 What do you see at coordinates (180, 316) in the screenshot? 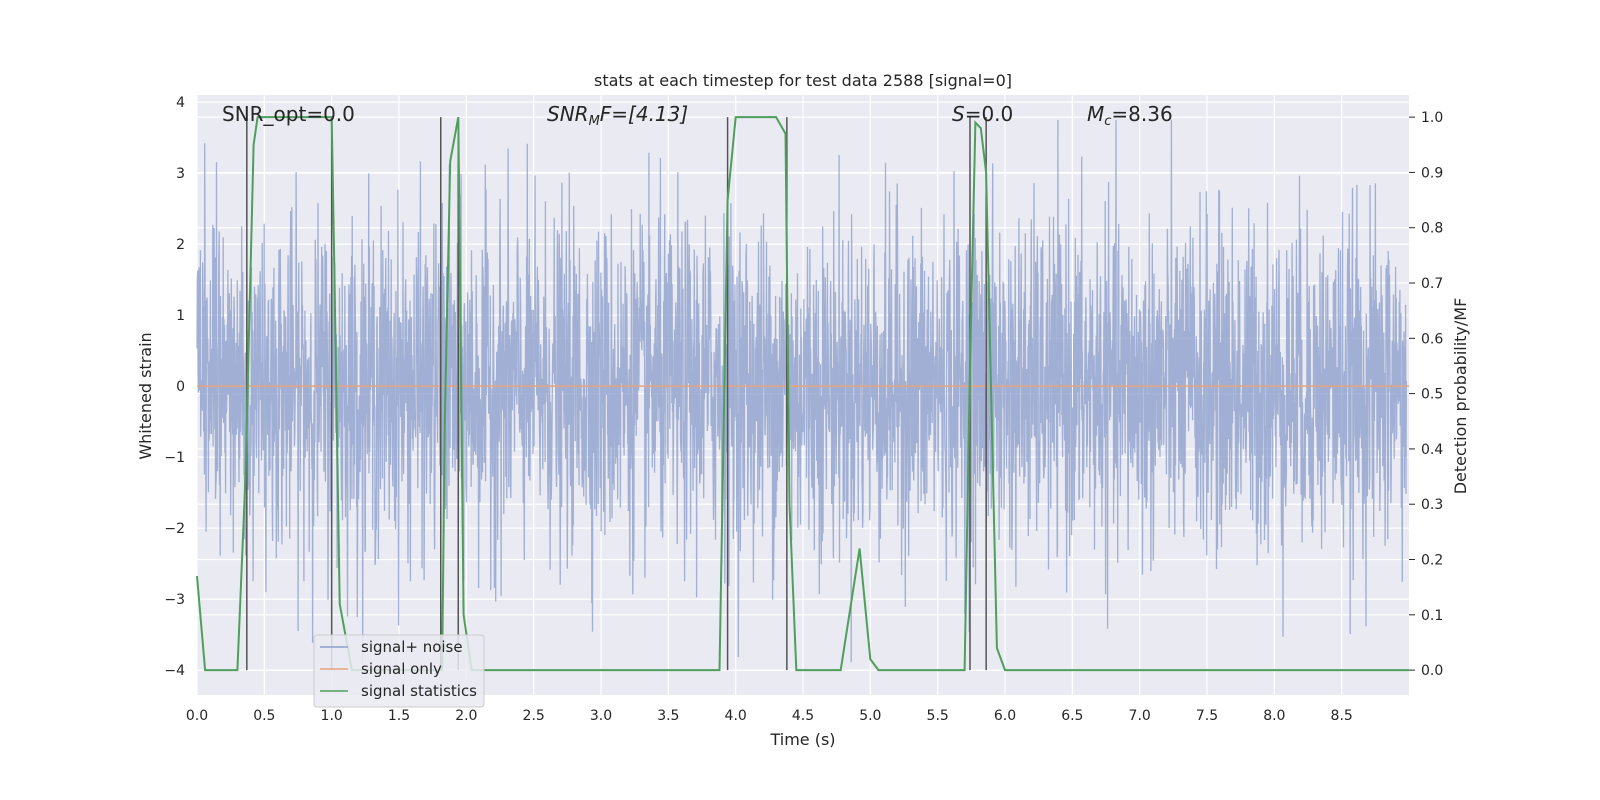
I see `y-tick-label: 1` at bounding box center [180, 316].